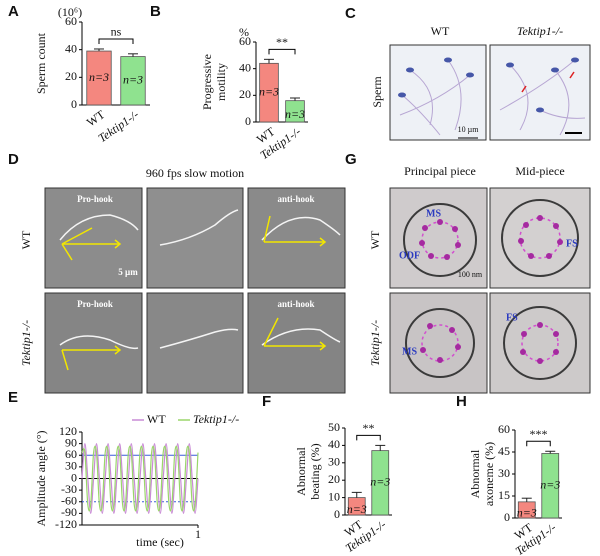 The width and height of the screenshot is (600, 556). What do you see at coordinates (461, 401) in the screenshot?
I see `panel-label: H` at bounding box center [461, 401].